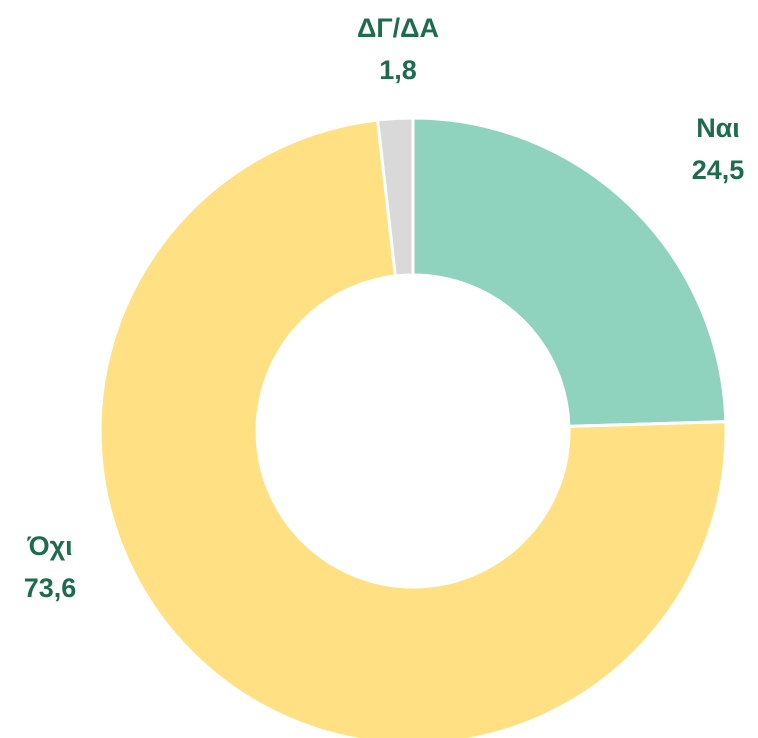 The image size is (758, 738). Describe the element at coordinates (50, 588) in the screenshot. I see `value-label: 73,6` at that location.